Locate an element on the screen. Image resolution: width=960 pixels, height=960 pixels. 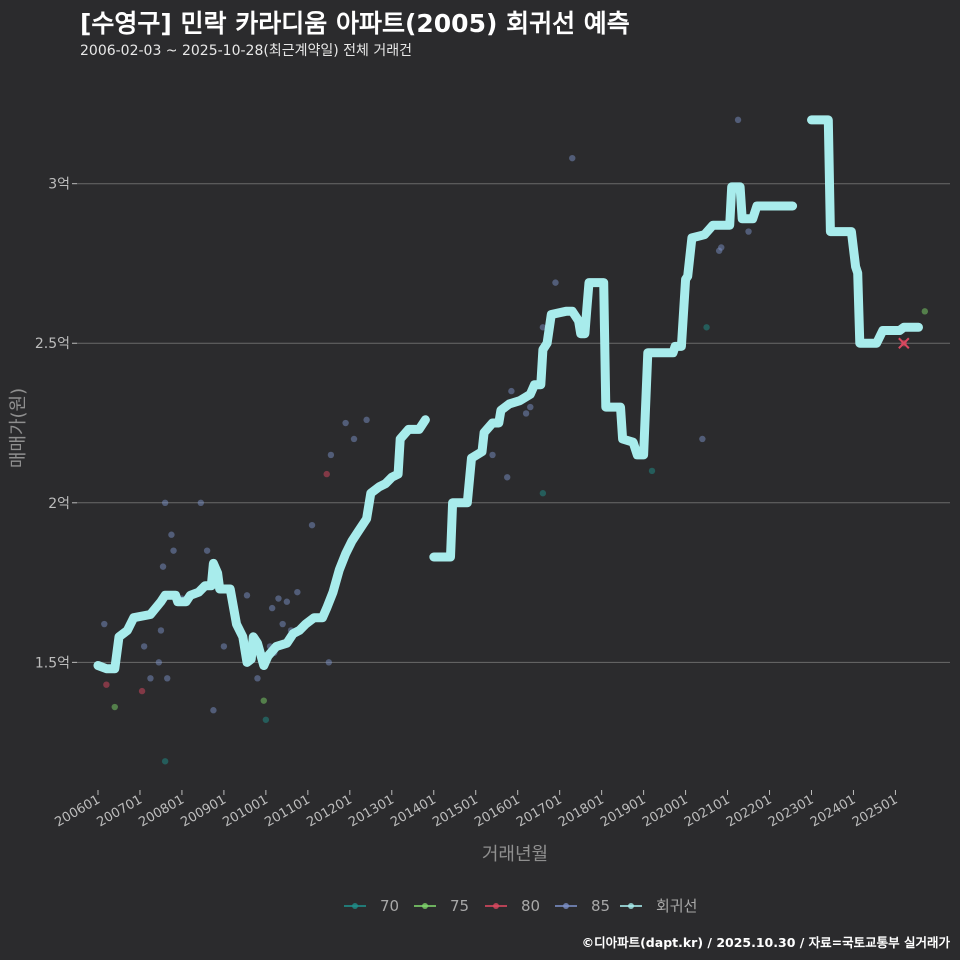
legend: 70 75 80 85 회귀선 is located at coordinates (520, 906).